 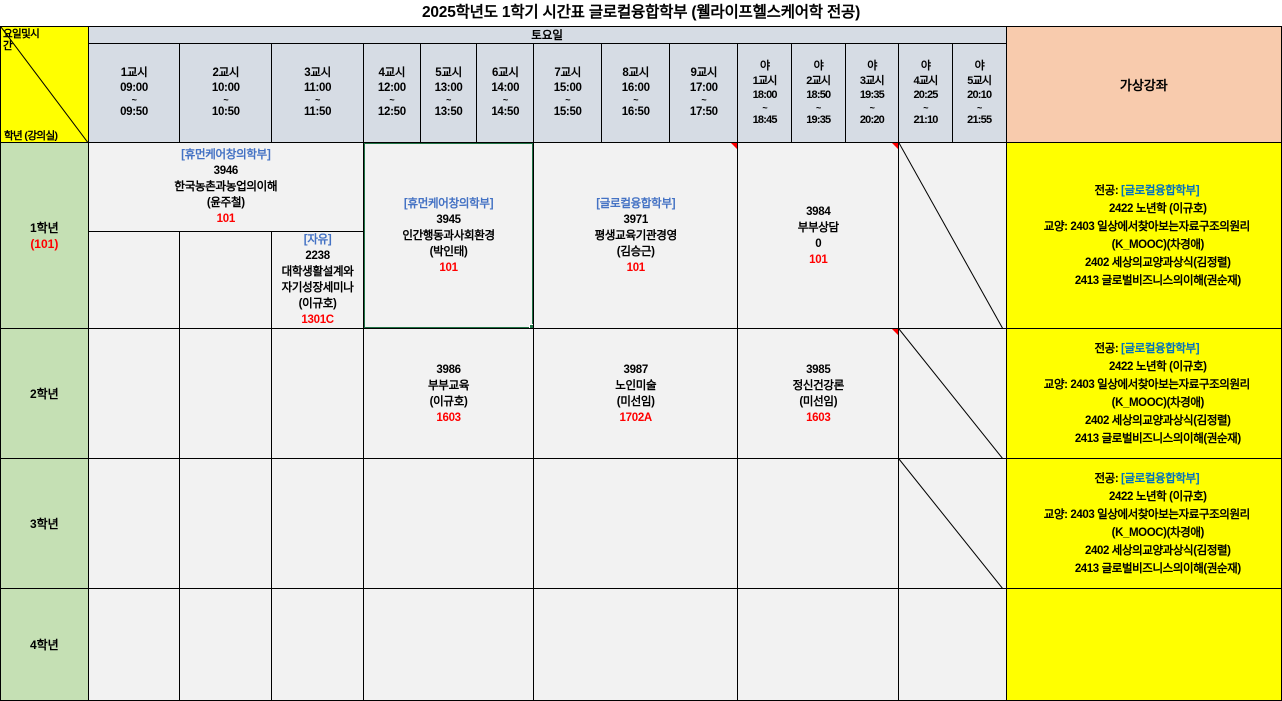 I want to click on course-cell-y1-p1-3: [휴먼케어창의학부] 3946 한국농촌과농업의이해 (윤주철) 101, so click(x=226, y=187).